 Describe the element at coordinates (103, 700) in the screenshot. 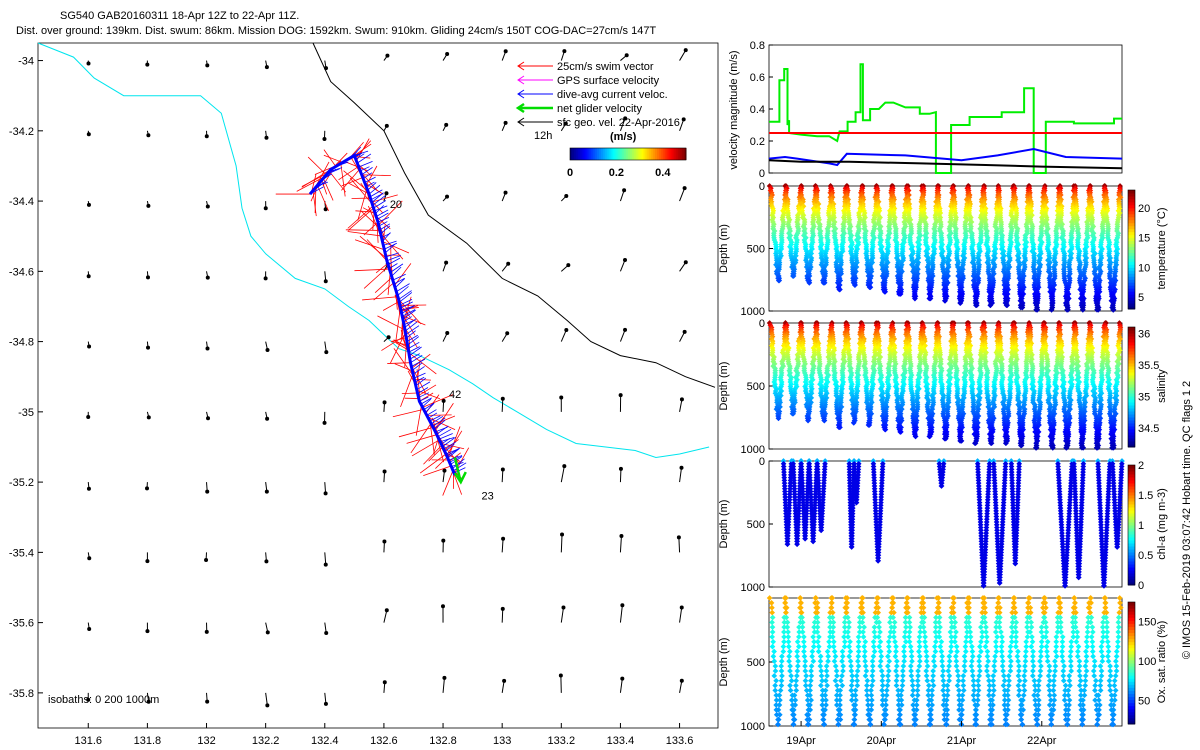

I see `isobath-note: isobaths: 0 200 1000m` at that location.